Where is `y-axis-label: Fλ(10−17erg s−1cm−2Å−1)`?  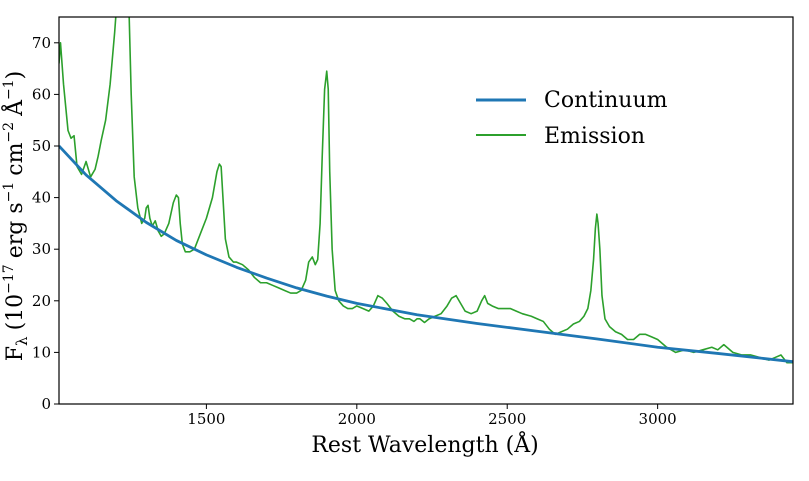
y-axis-label: Fλ(10−17erg s−1cm−2Å−1) is located at coordinates (15, 216).